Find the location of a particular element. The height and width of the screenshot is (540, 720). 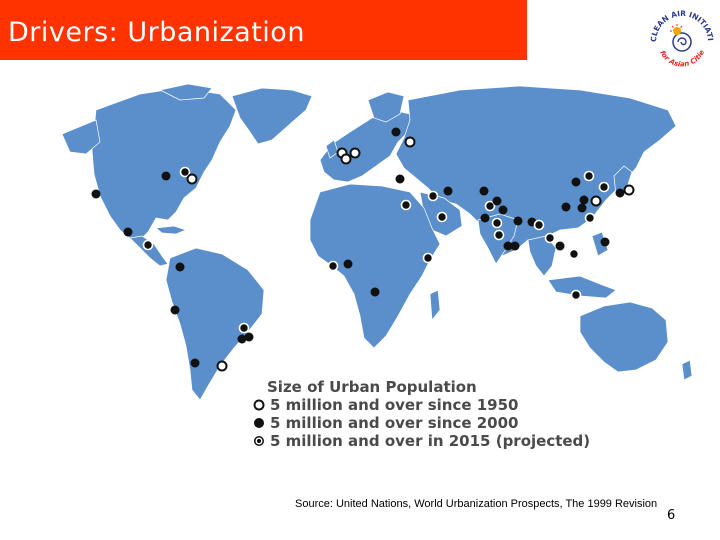

indonesia-shape is located at coordinates (582, 287).